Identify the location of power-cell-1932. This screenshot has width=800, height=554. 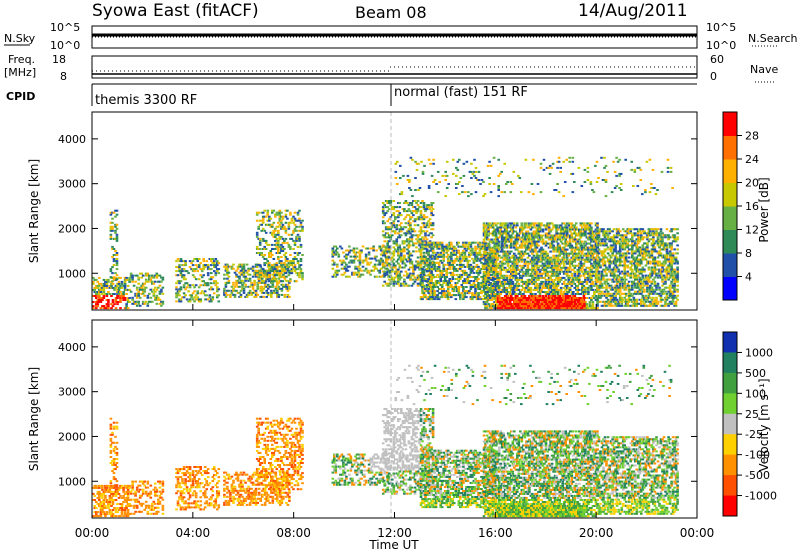
(416, 211).